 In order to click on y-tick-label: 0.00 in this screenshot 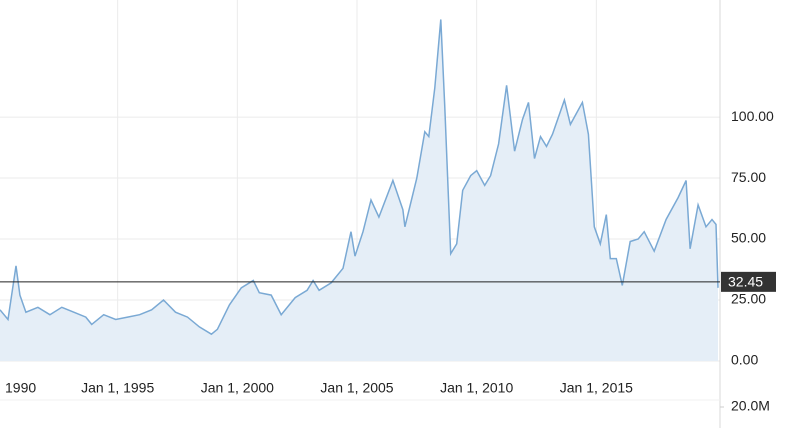, I will do `click(744, 360)`.